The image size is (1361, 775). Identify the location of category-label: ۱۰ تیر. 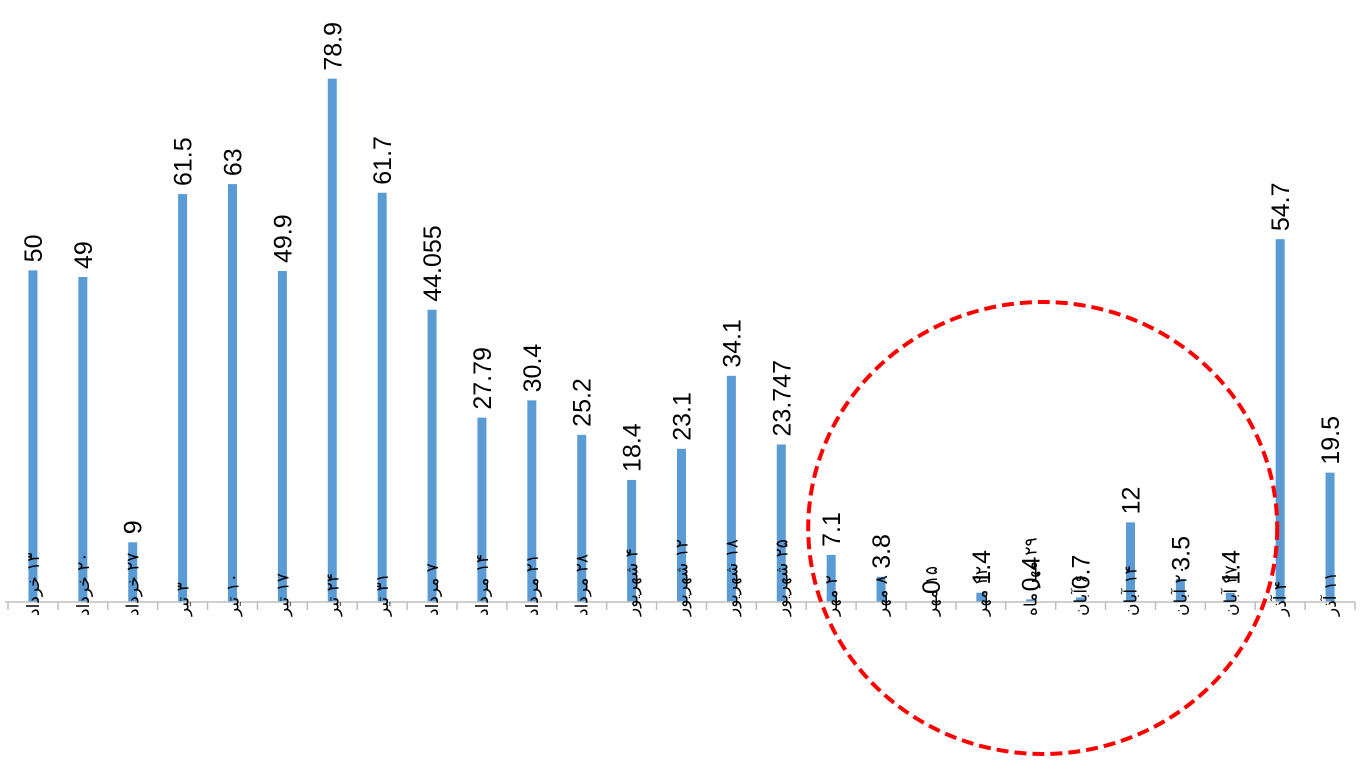
(234, 595).